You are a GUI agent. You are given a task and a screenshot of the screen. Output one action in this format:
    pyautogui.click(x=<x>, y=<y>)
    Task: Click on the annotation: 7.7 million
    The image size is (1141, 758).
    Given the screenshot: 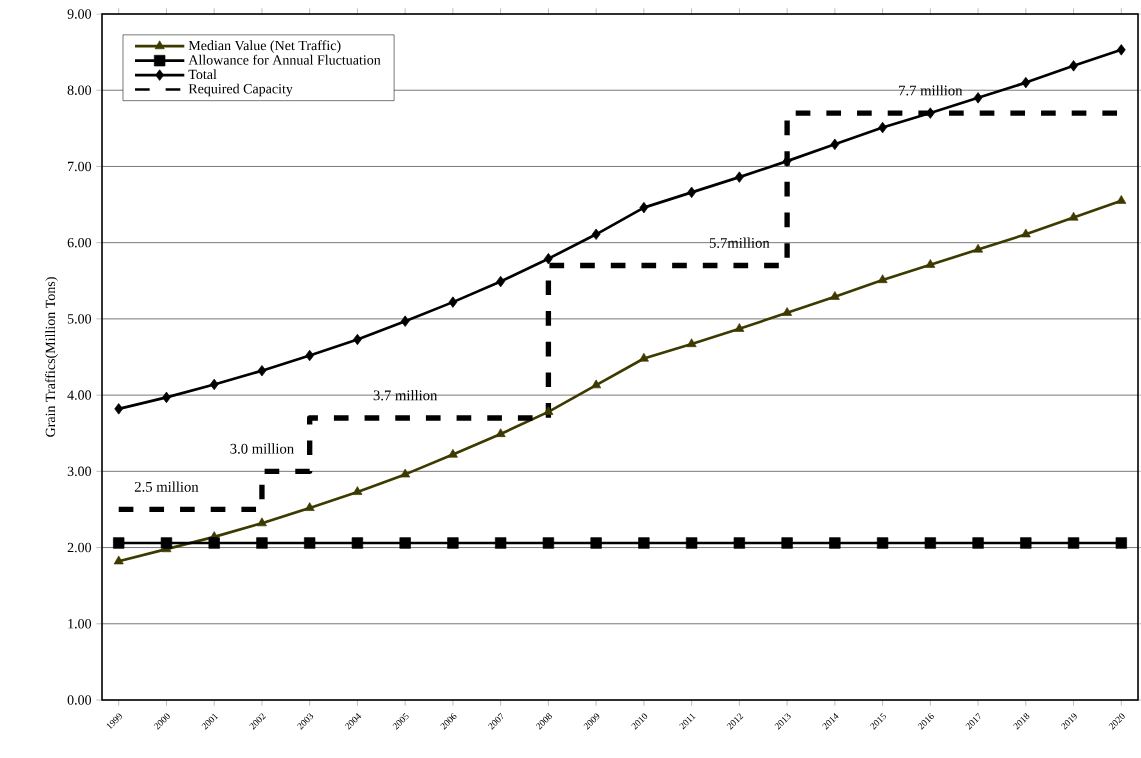 What is the action you would take?
    pyautogui.click(x=931, y=90)
    